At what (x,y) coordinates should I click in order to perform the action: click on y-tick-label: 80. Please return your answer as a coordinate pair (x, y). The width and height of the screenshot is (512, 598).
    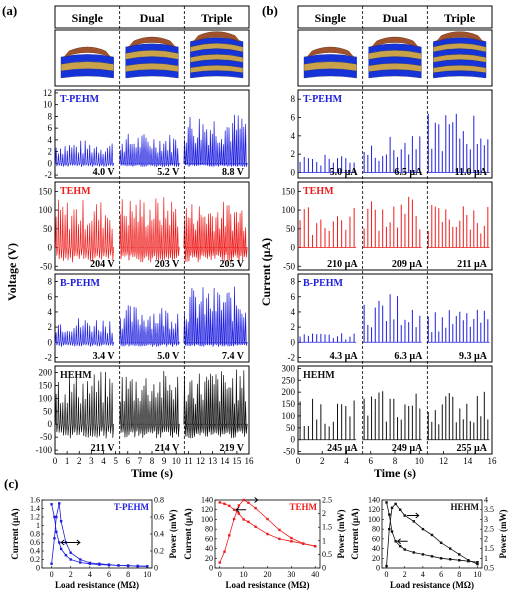
    Looking at the image, I should click on (376, 529).